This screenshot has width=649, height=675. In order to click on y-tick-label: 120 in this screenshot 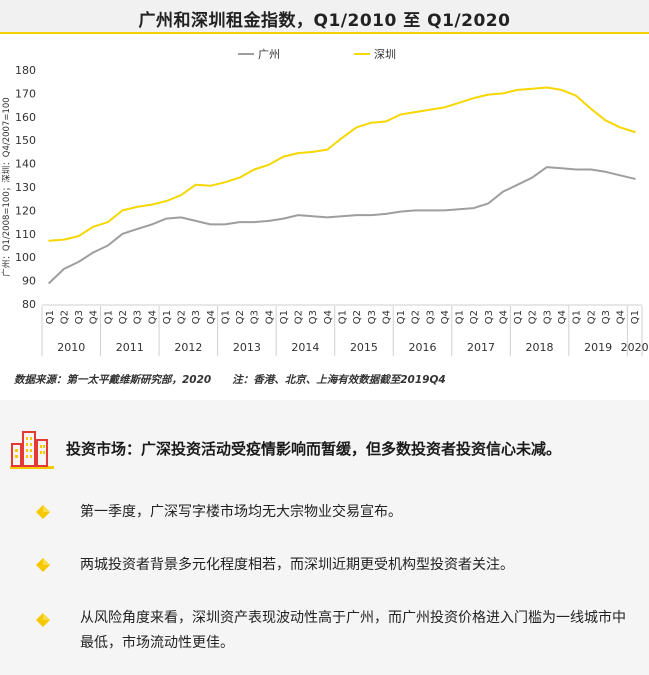, I will do `click(25, 210)`.